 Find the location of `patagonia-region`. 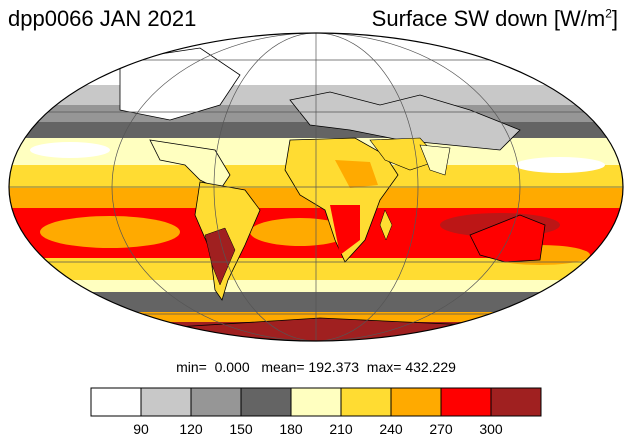

patagonia-region is located at coordinates (220, 256).